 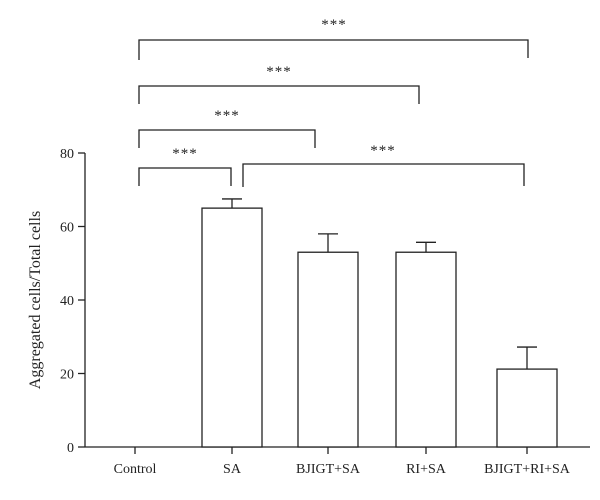 I want to click on y-tick-label: 60, so click(x=67, y=228).